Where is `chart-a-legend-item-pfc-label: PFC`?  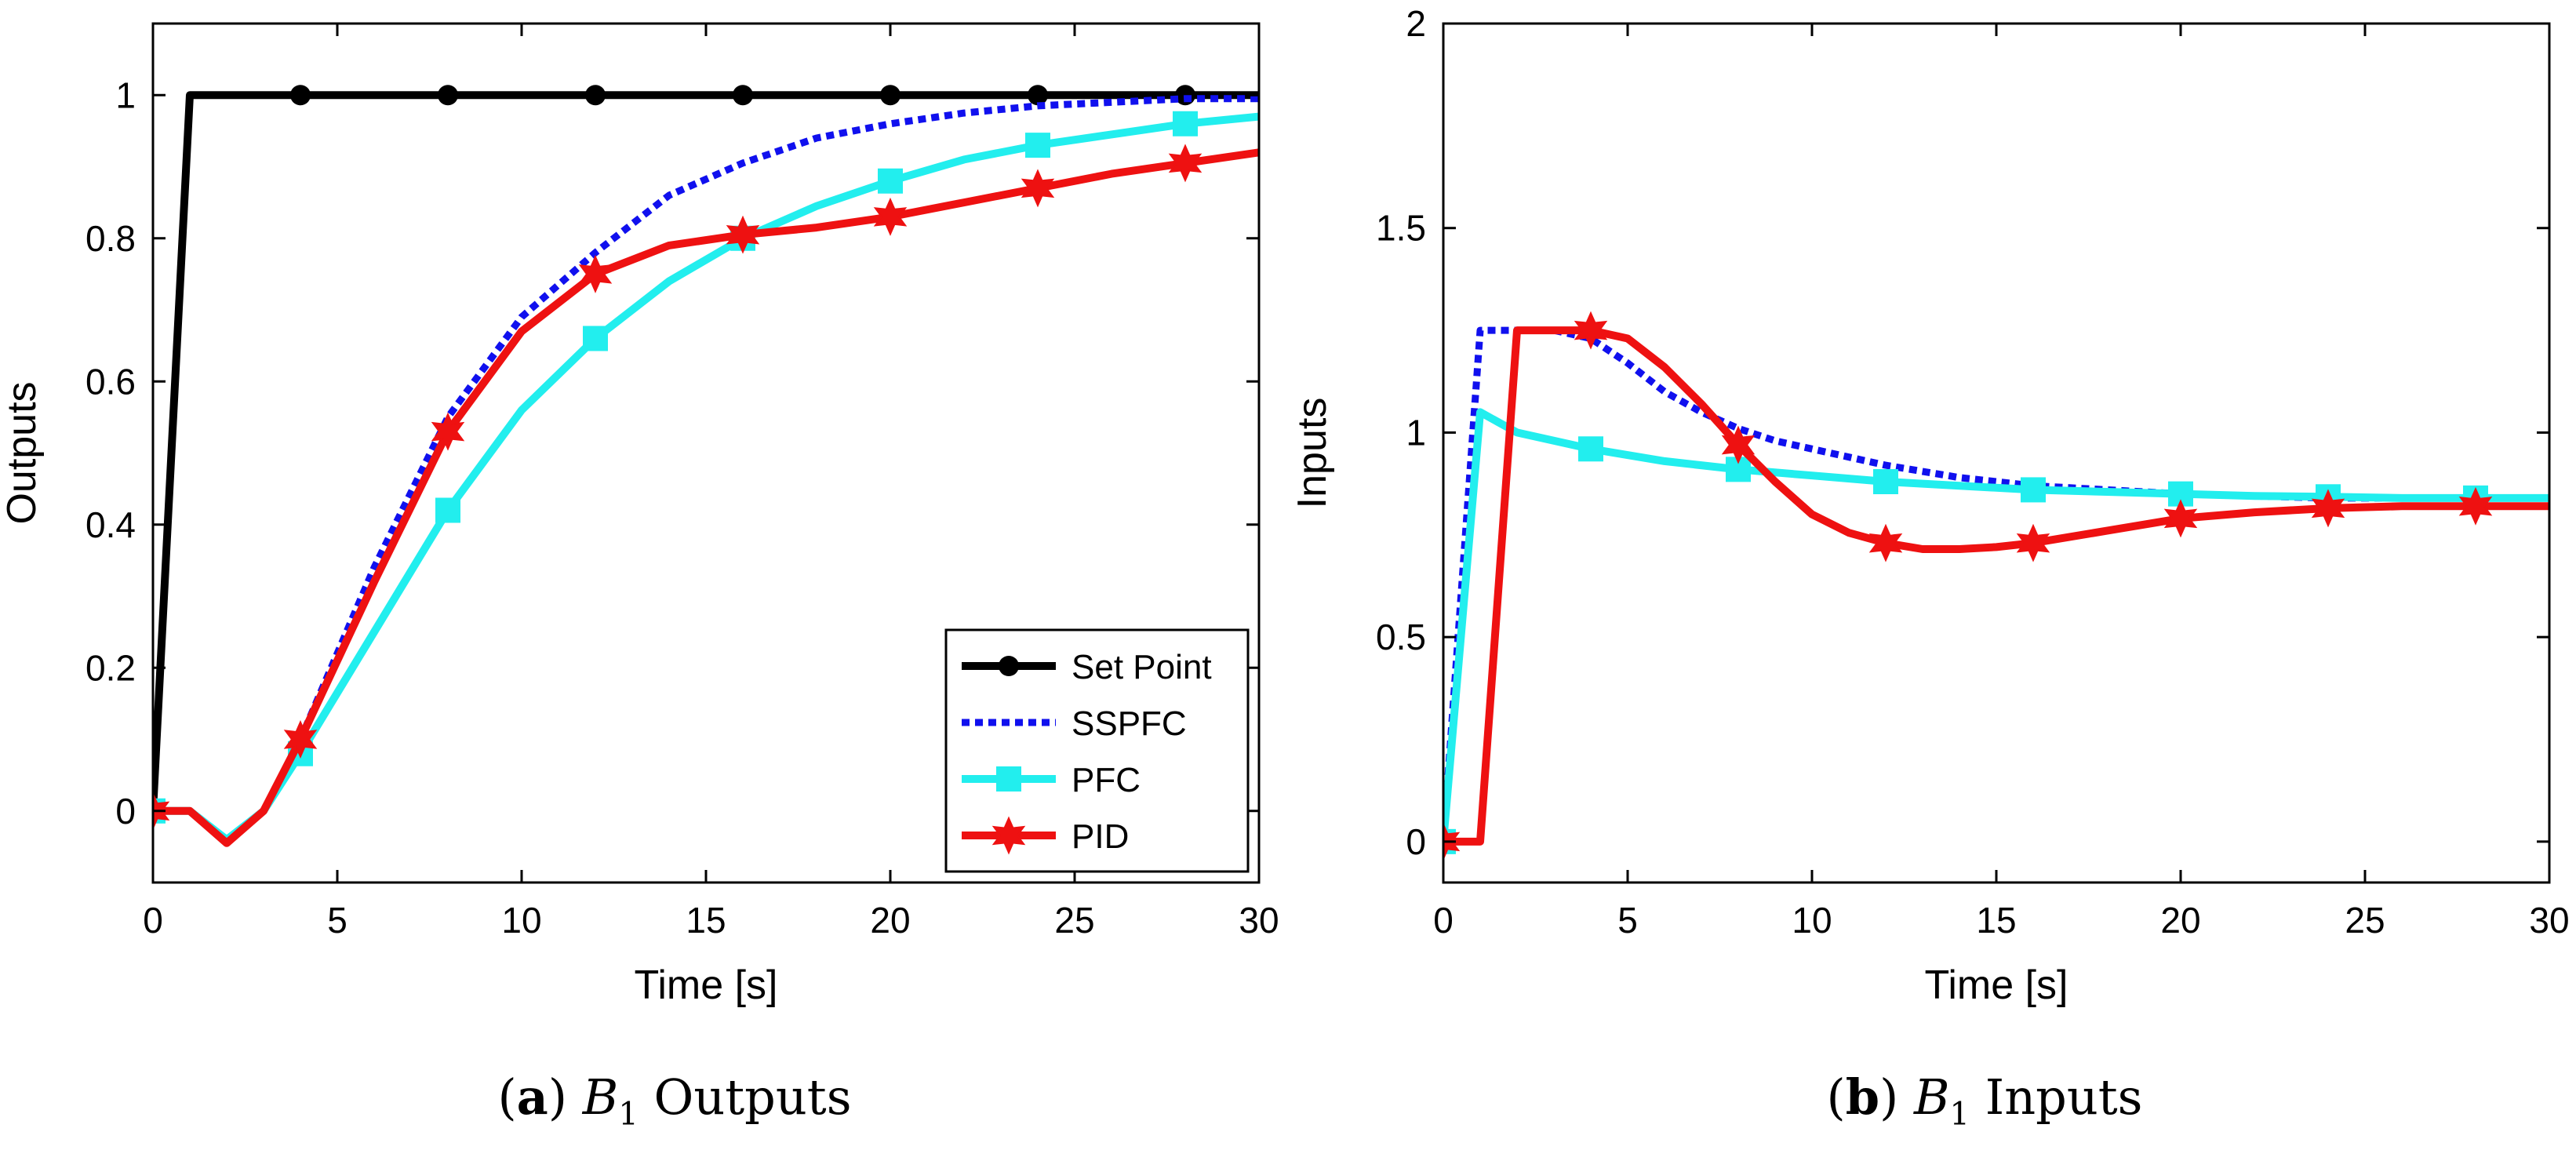
chart-a-legend-item-pfc-label: PFC is located at coordinates (1106, 780).